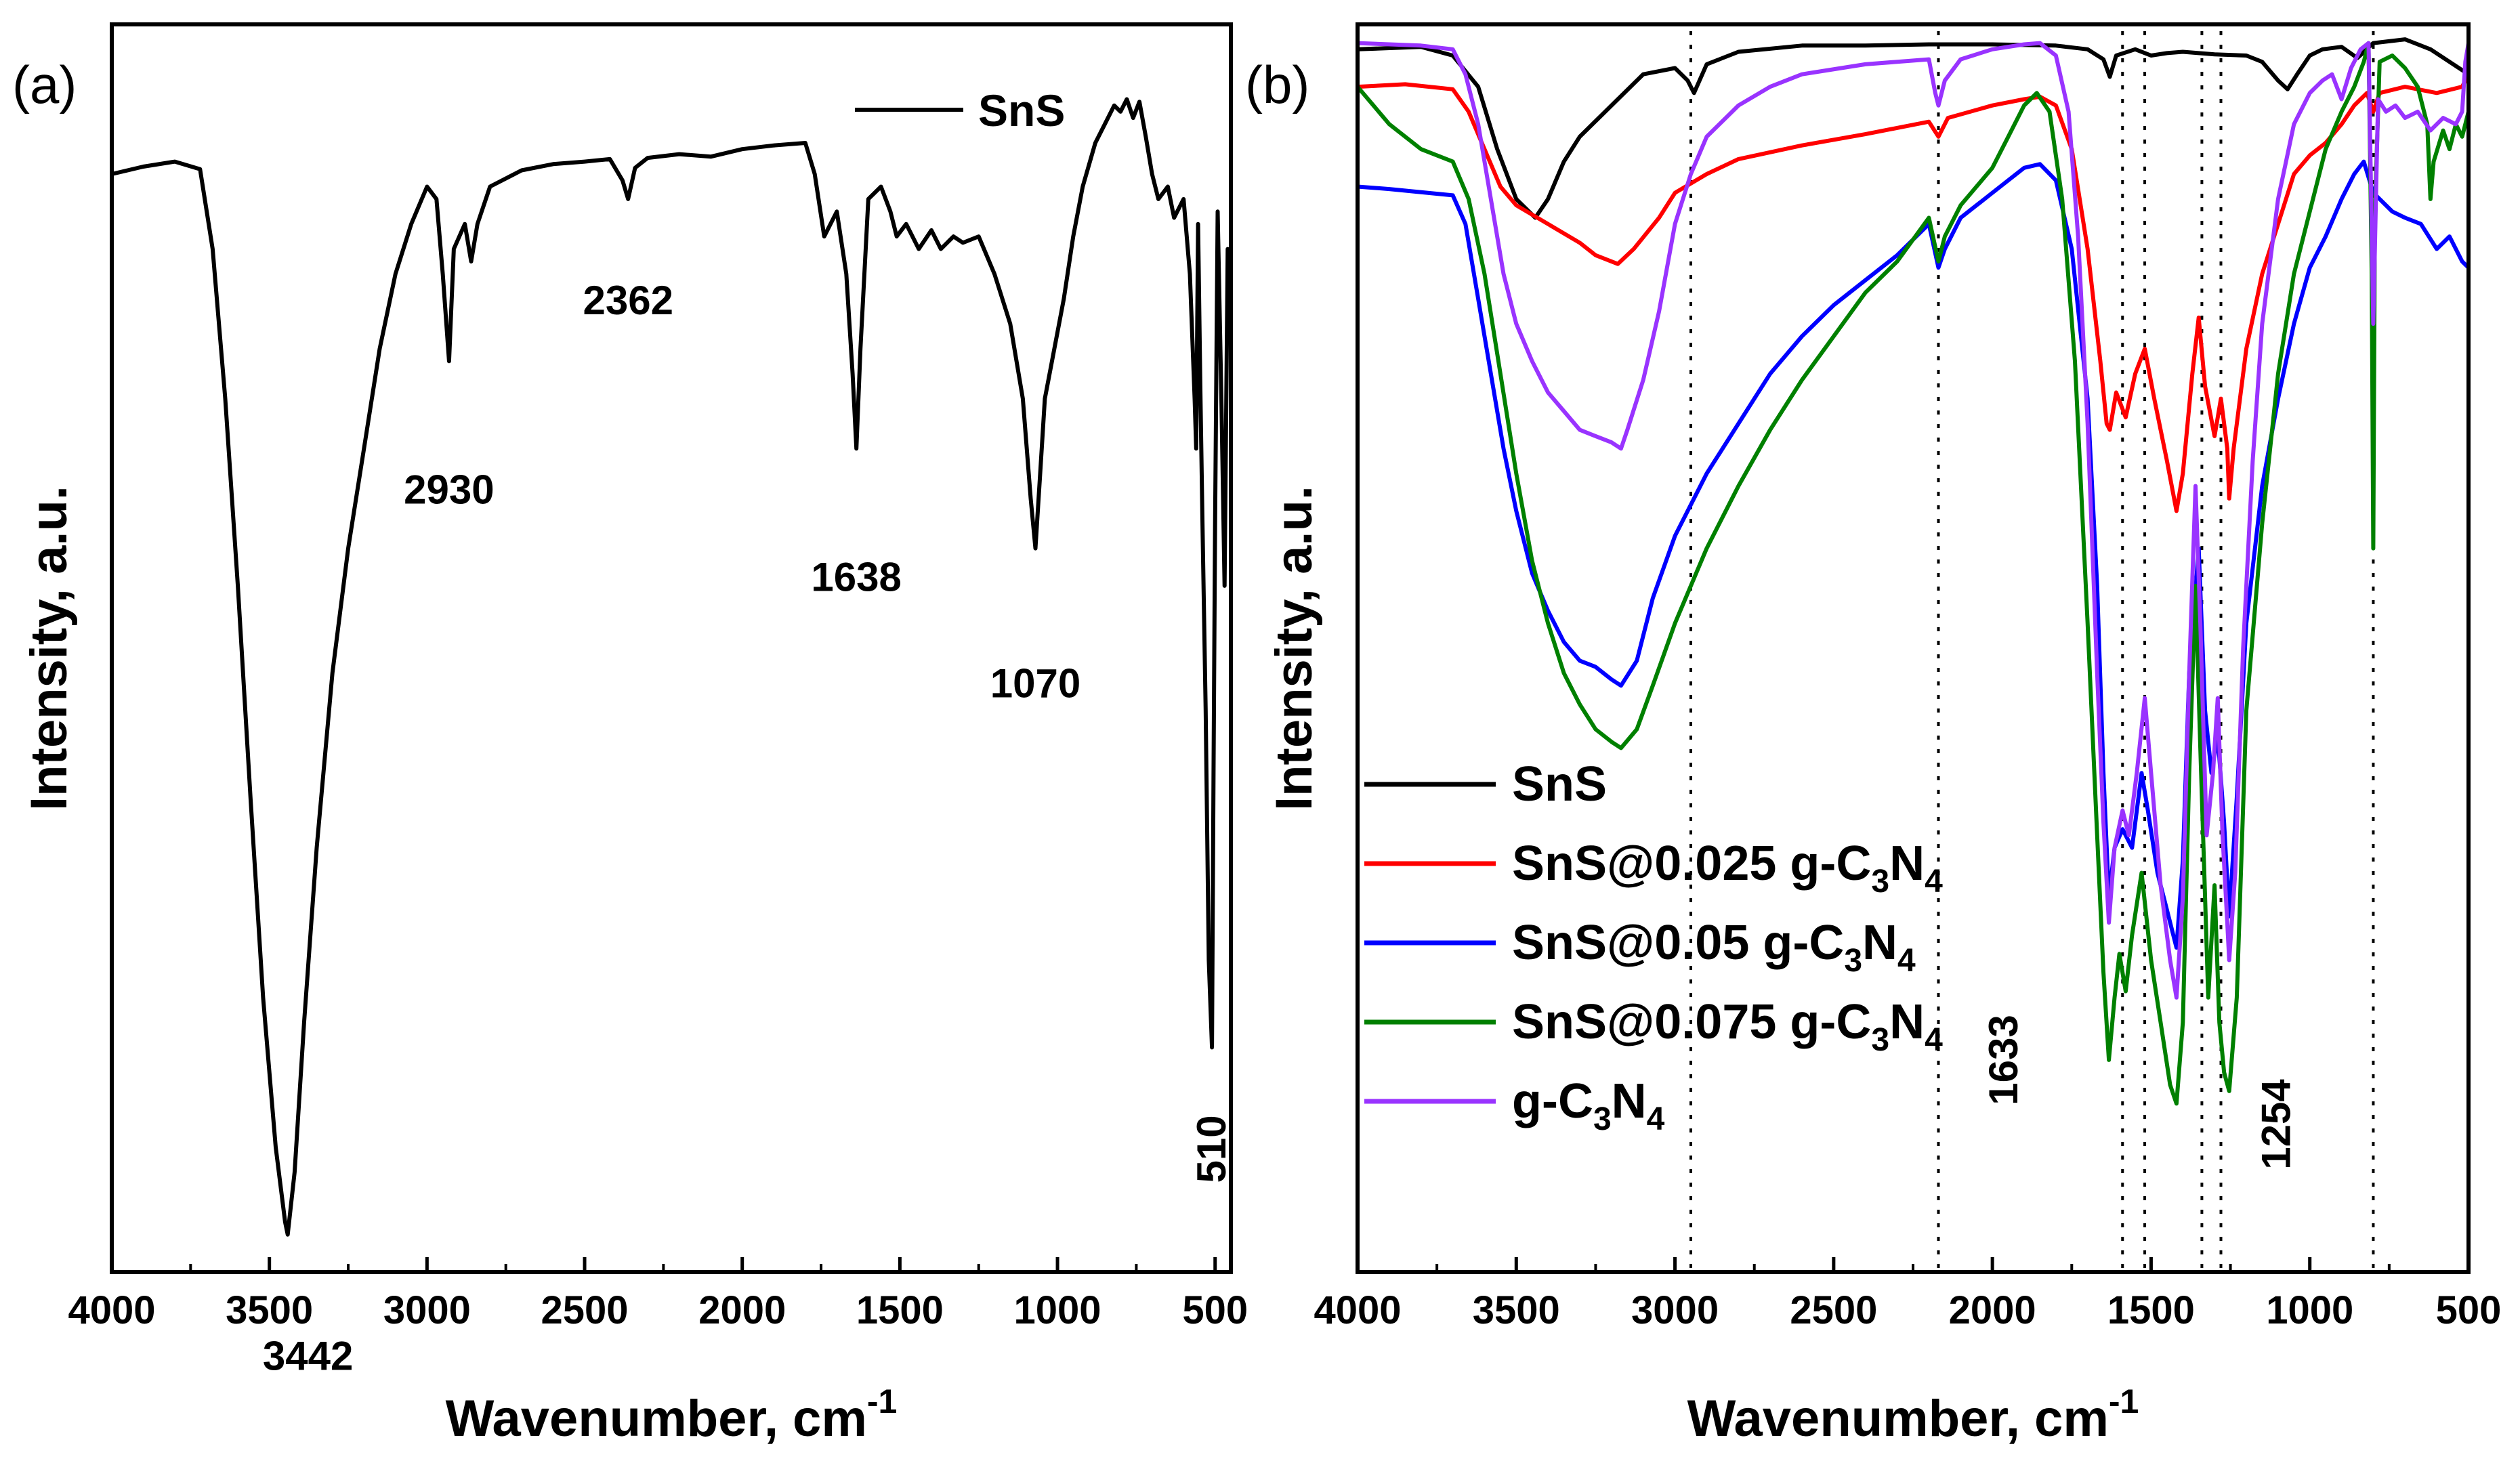  I want to click on panel-a-x-axis: 4000 3500 3000 2500 2000 1500 1000 500, so click(658, 1294).